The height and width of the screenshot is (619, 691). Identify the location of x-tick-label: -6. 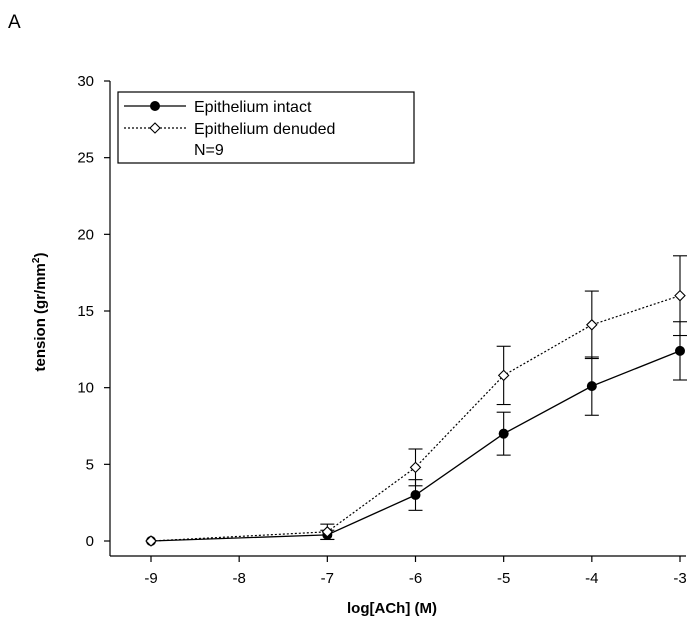
(415, 578).